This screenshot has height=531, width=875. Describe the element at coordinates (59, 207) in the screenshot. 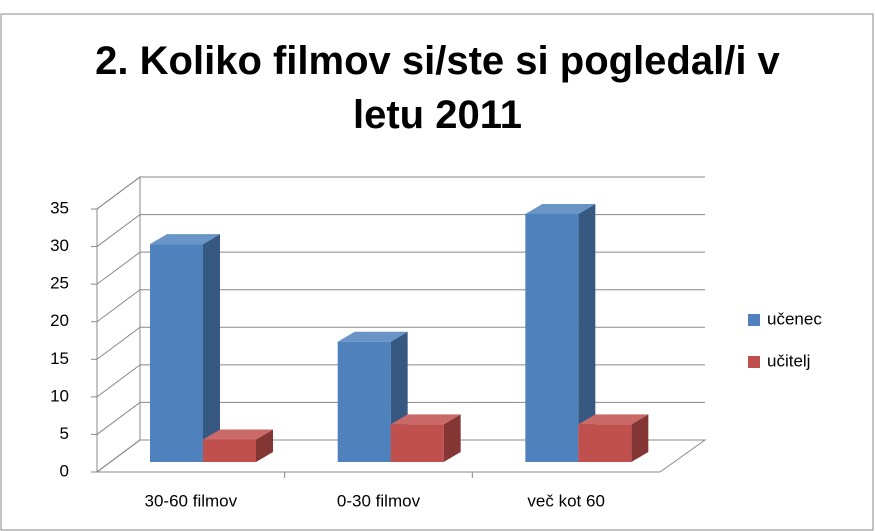

I see `y-tick-label: 35` at that location.